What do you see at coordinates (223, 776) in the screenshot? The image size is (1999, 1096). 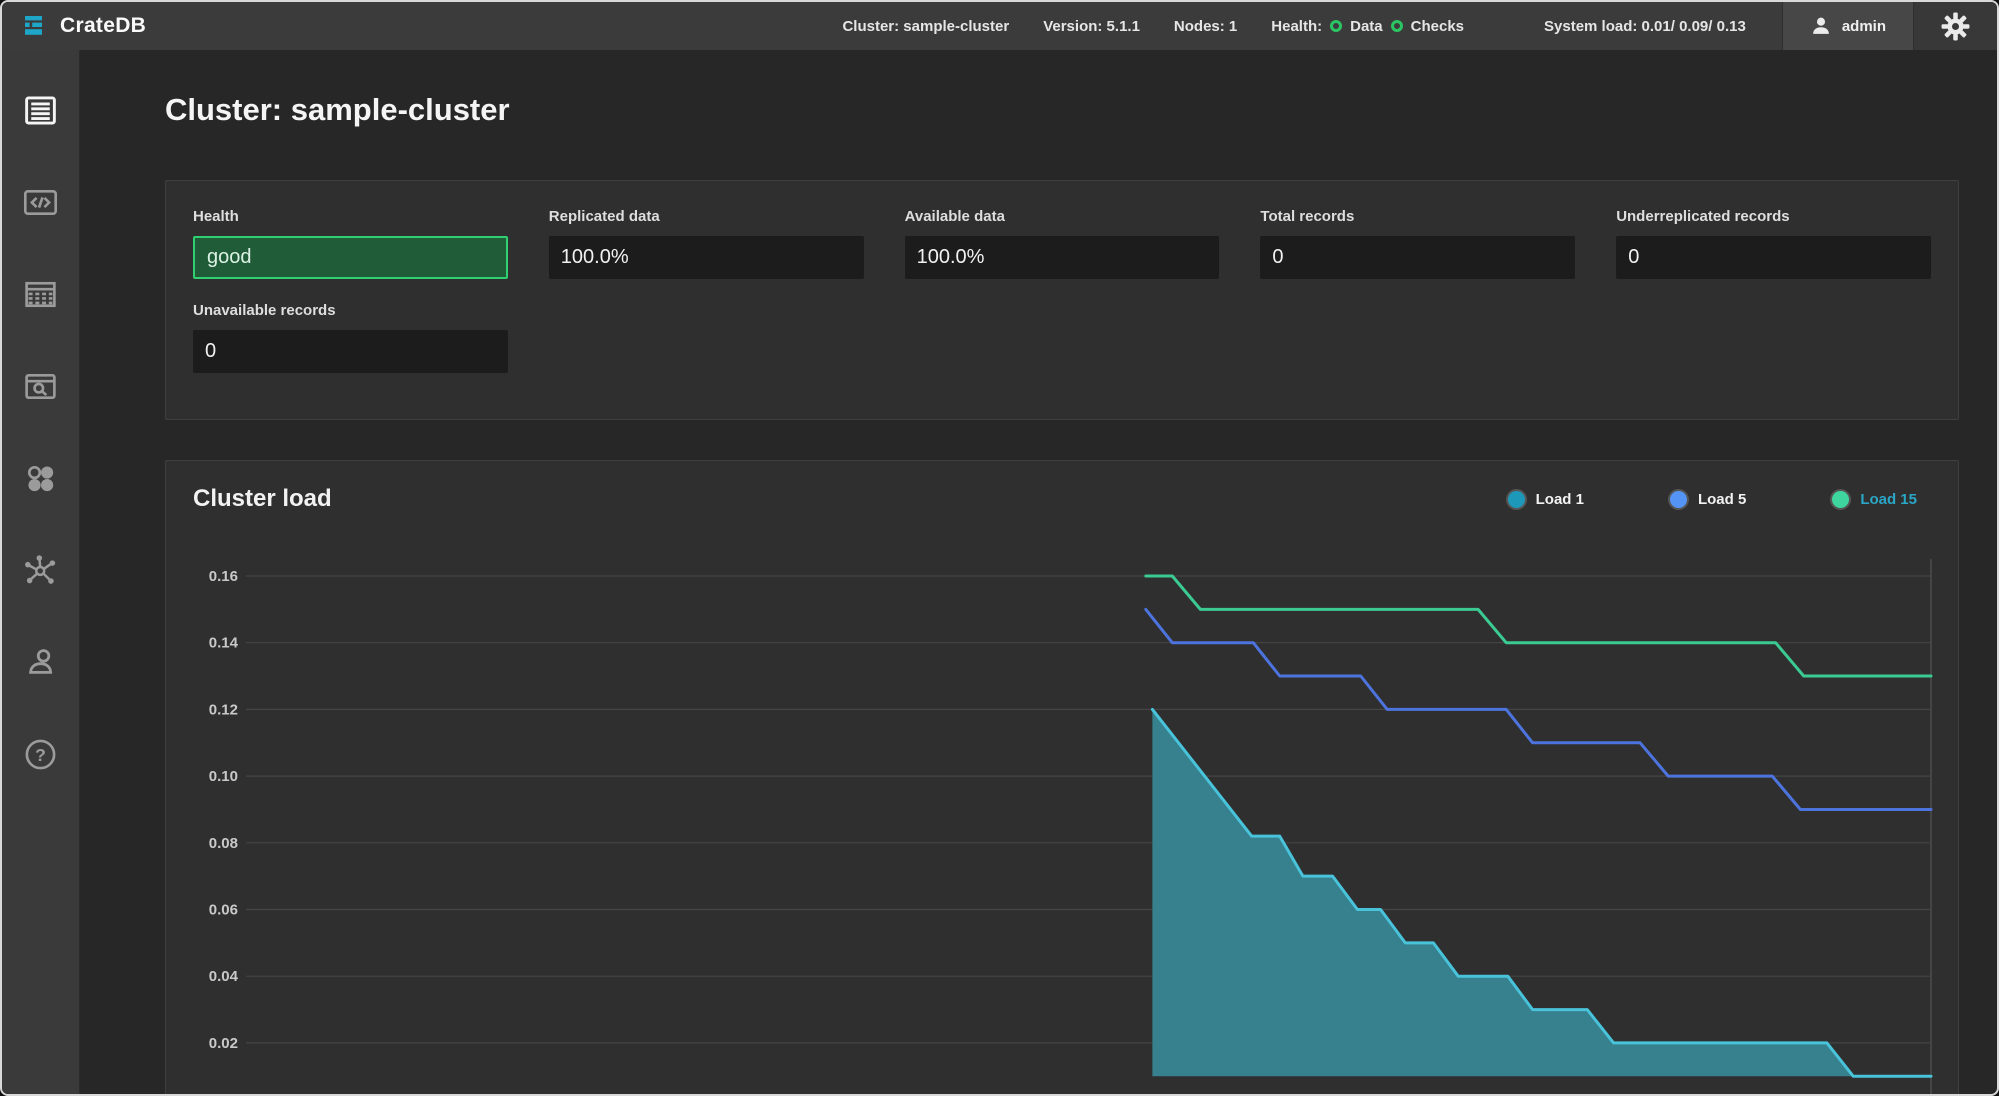 I see `svg-text: 0.10` at bounding box center [223, 776].